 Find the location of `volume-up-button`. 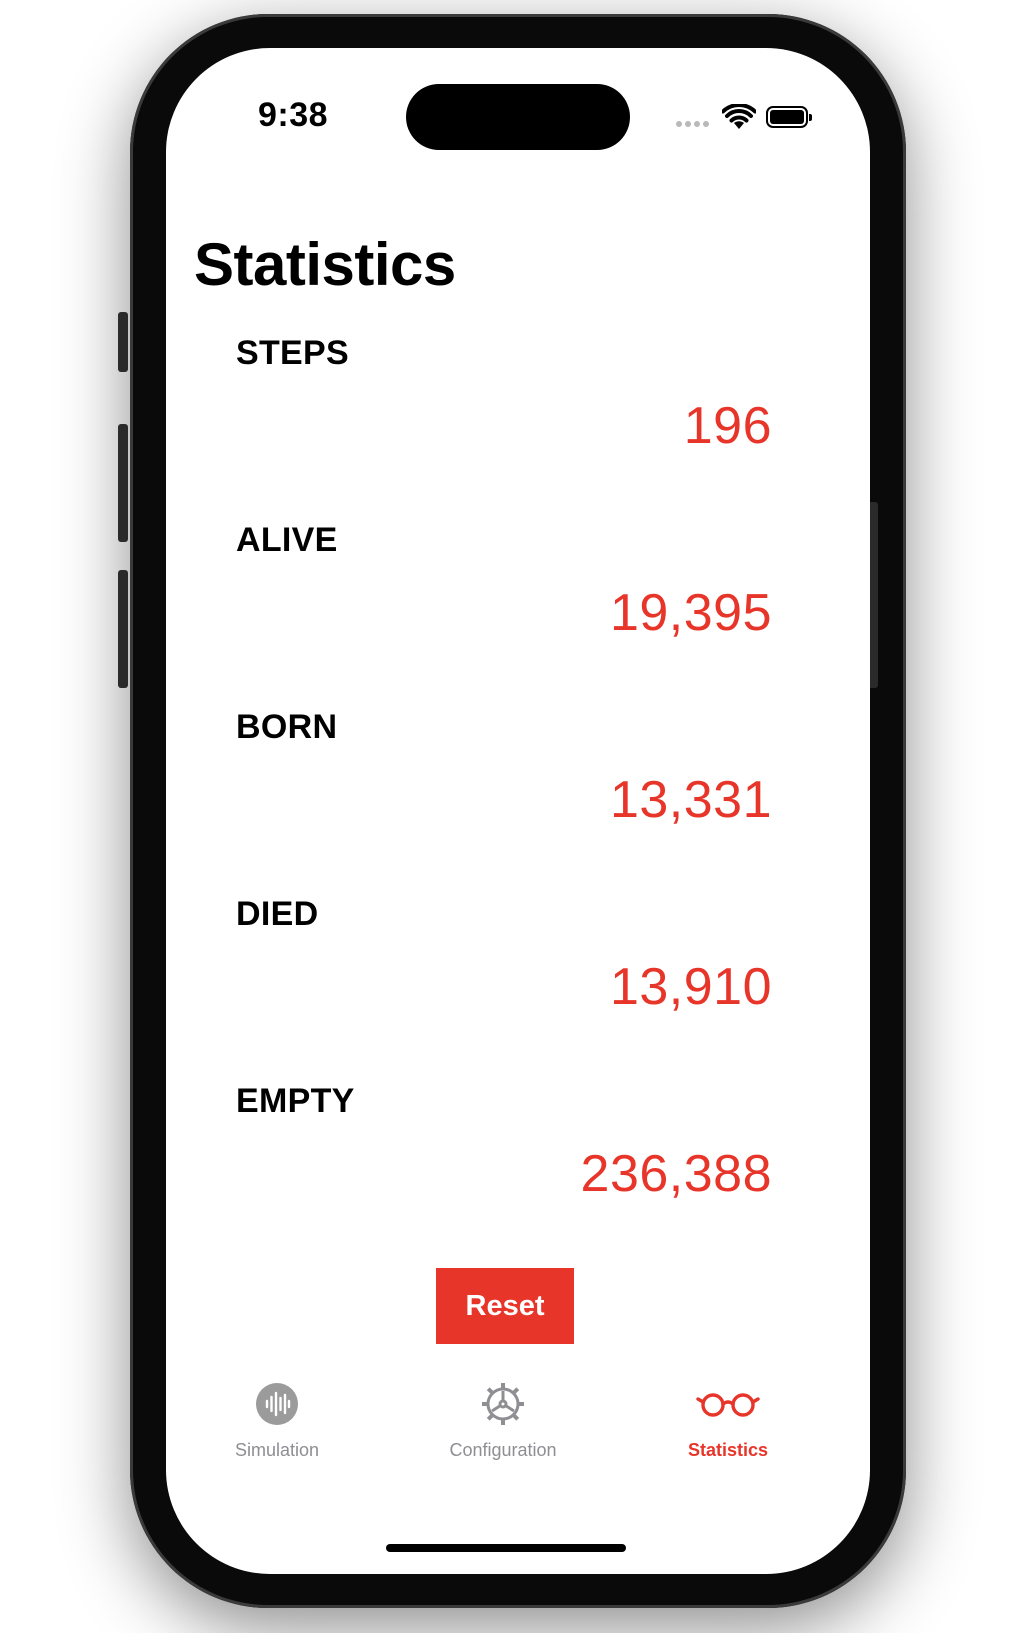

volume-up-button is located at coordinates (123, 483).